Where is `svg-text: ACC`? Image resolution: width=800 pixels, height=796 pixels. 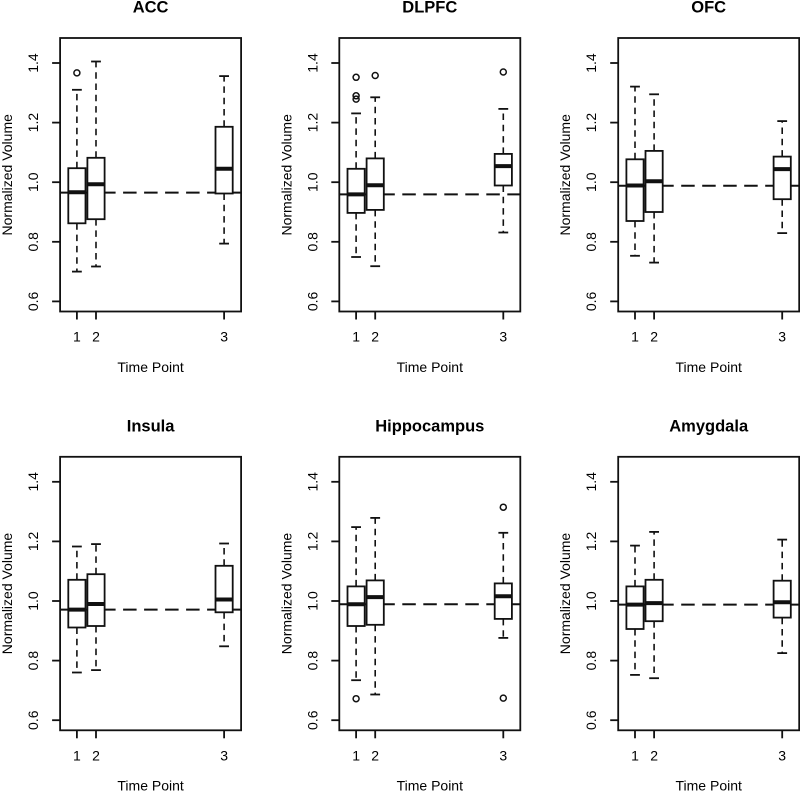 svg-text: ACC is located at coordinates (151, 8).